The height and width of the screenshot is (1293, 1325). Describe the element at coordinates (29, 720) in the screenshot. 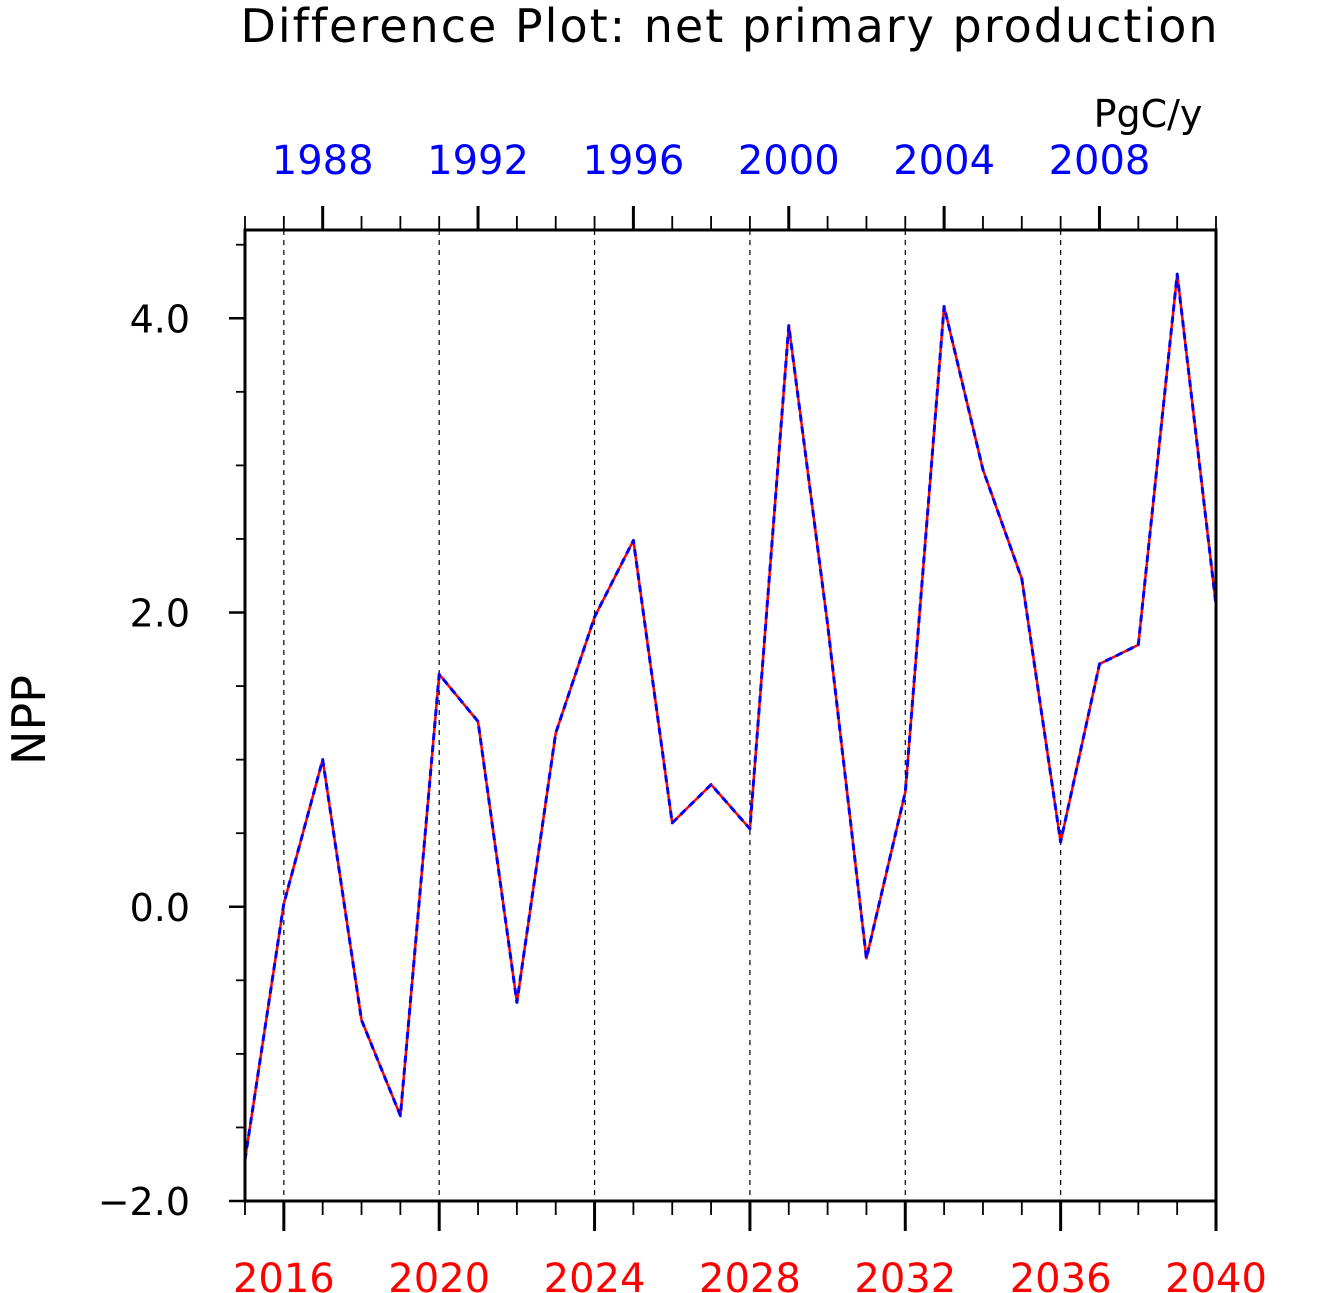

I see `y-axis-label: NPP` at that location.